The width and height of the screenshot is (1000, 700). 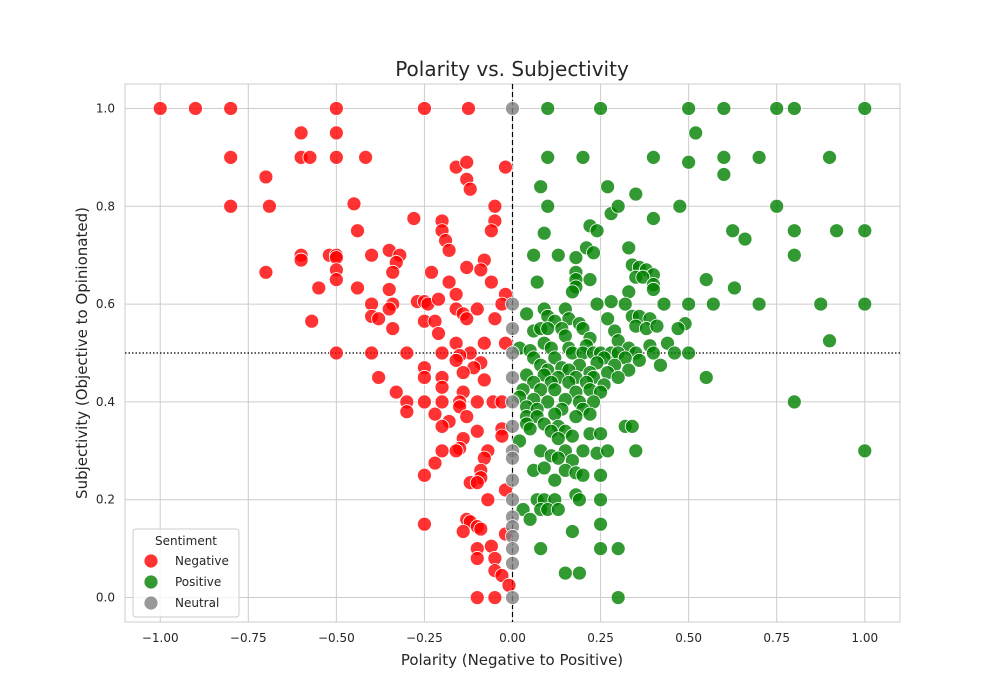 I want to click on legend-box, so click(x=186, y=573).